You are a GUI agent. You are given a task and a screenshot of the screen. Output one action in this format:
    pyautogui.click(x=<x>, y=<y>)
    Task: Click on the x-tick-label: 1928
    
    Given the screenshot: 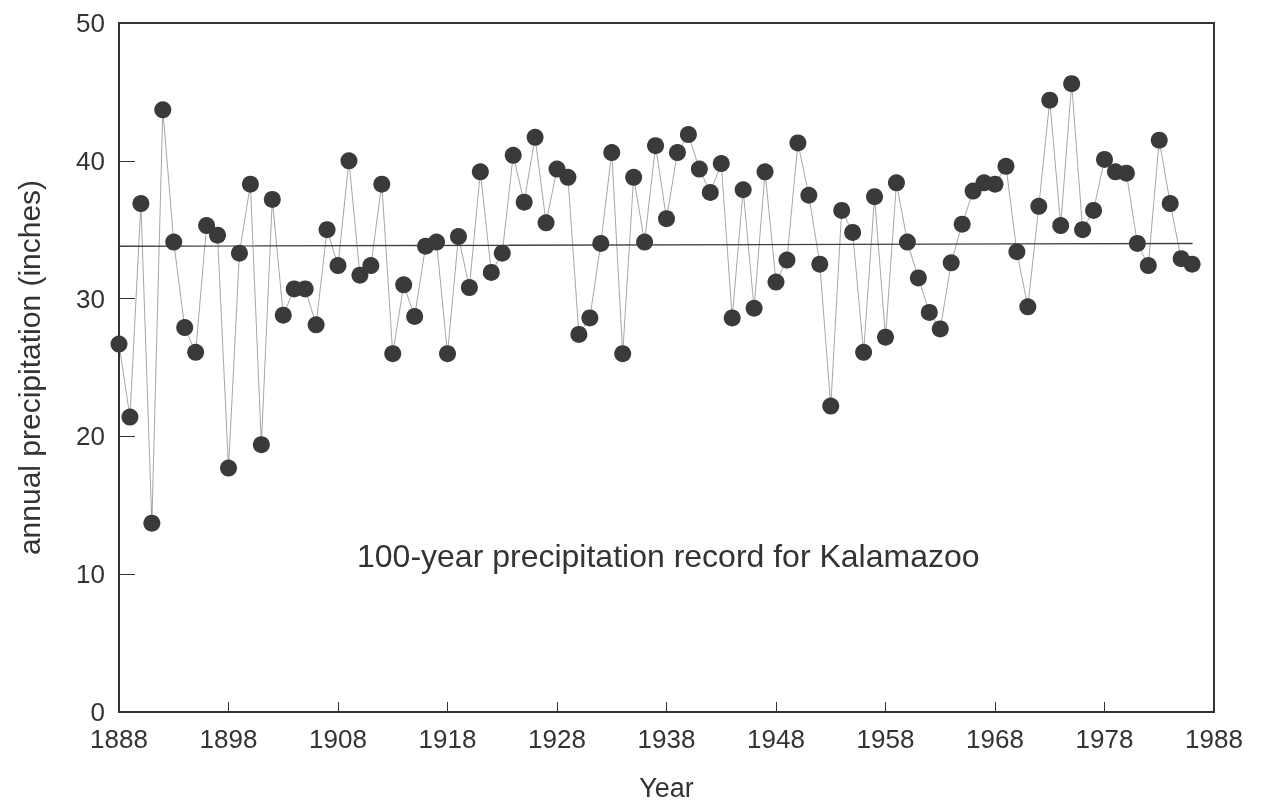 What is the action you would take?
    pyautogui.click(x=557, y=739)
    